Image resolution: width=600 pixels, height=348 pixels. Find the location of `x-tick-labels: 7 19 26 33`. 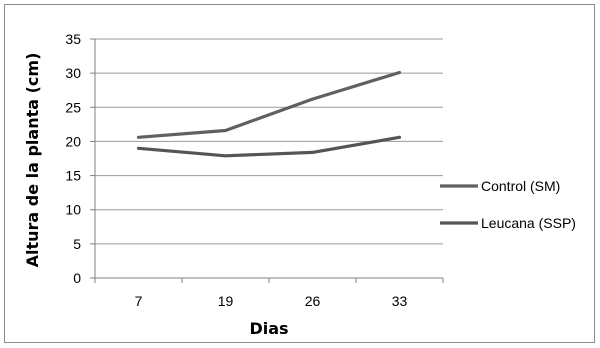

x-tick-labels: 7 19 26 33 is located at coordinates (271, 301).